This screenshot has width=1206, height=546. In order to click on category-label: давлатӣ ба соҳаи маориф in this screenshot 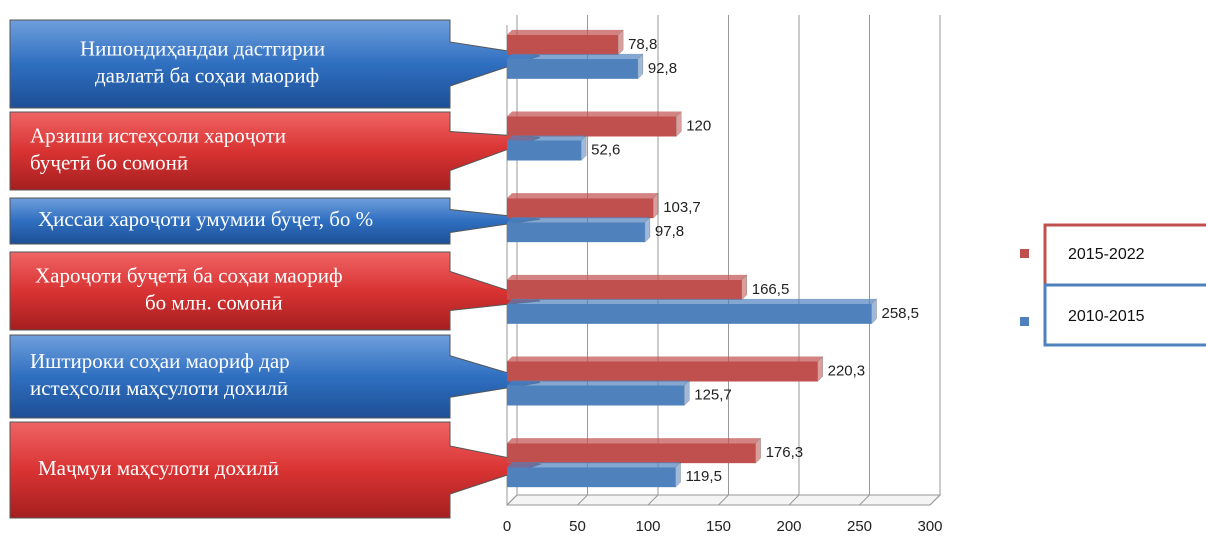, I will do `click(207, 75)`.